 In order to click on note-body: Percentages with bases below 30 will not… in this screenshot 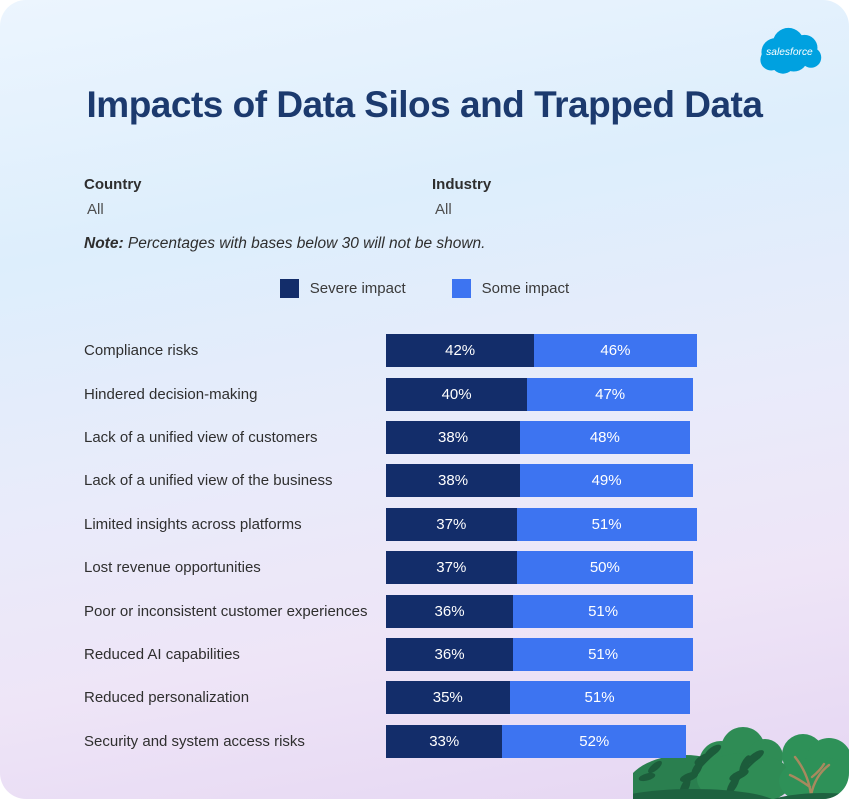, I will do `click(304, 243)`.